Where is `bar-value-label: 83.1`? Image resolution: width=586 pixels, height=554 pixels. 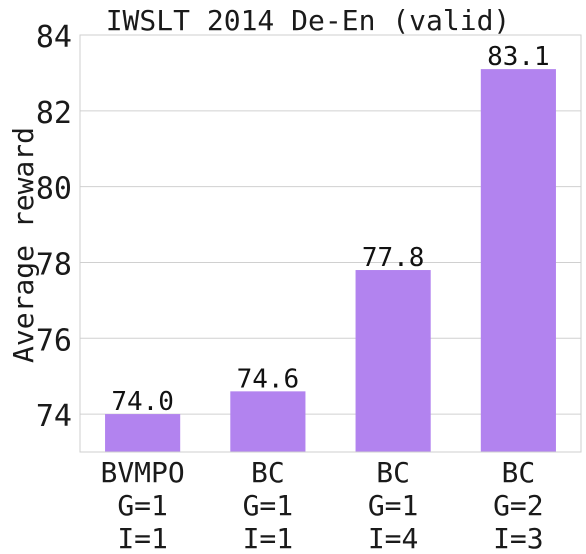 bar-value-label: 83.1 is located at coordinates (518, 57).